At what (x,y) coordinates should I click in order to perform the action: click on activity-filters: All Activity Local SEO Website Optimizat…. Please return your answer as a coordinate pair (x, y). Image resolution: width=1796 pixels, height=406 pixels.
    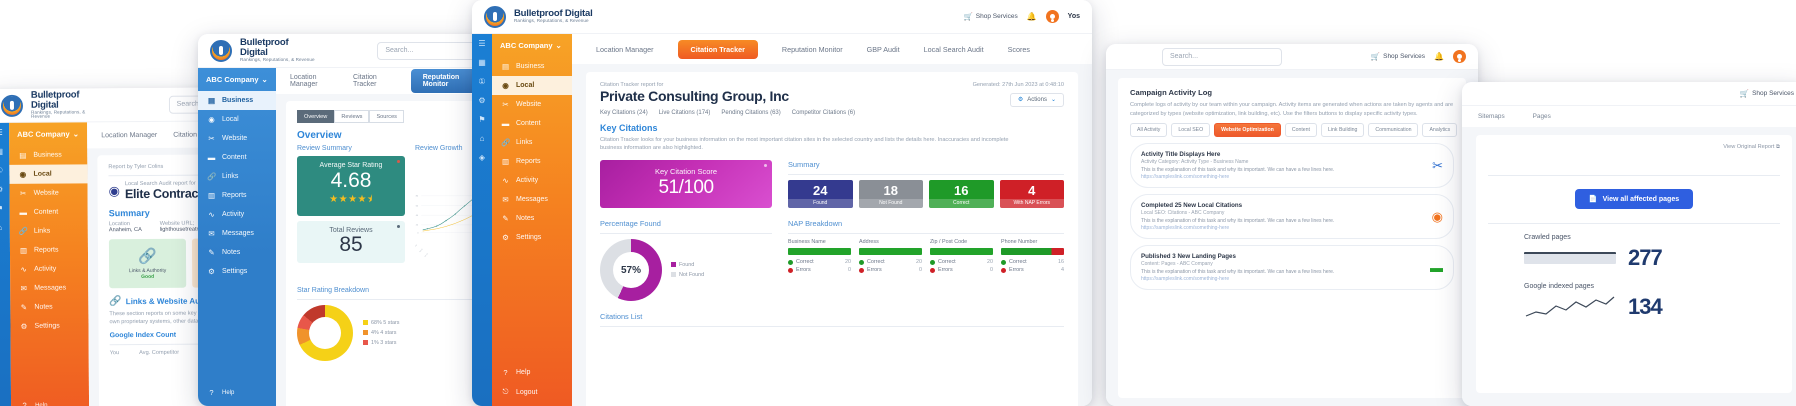
    Looking at the image, I should click on (1294, 130).